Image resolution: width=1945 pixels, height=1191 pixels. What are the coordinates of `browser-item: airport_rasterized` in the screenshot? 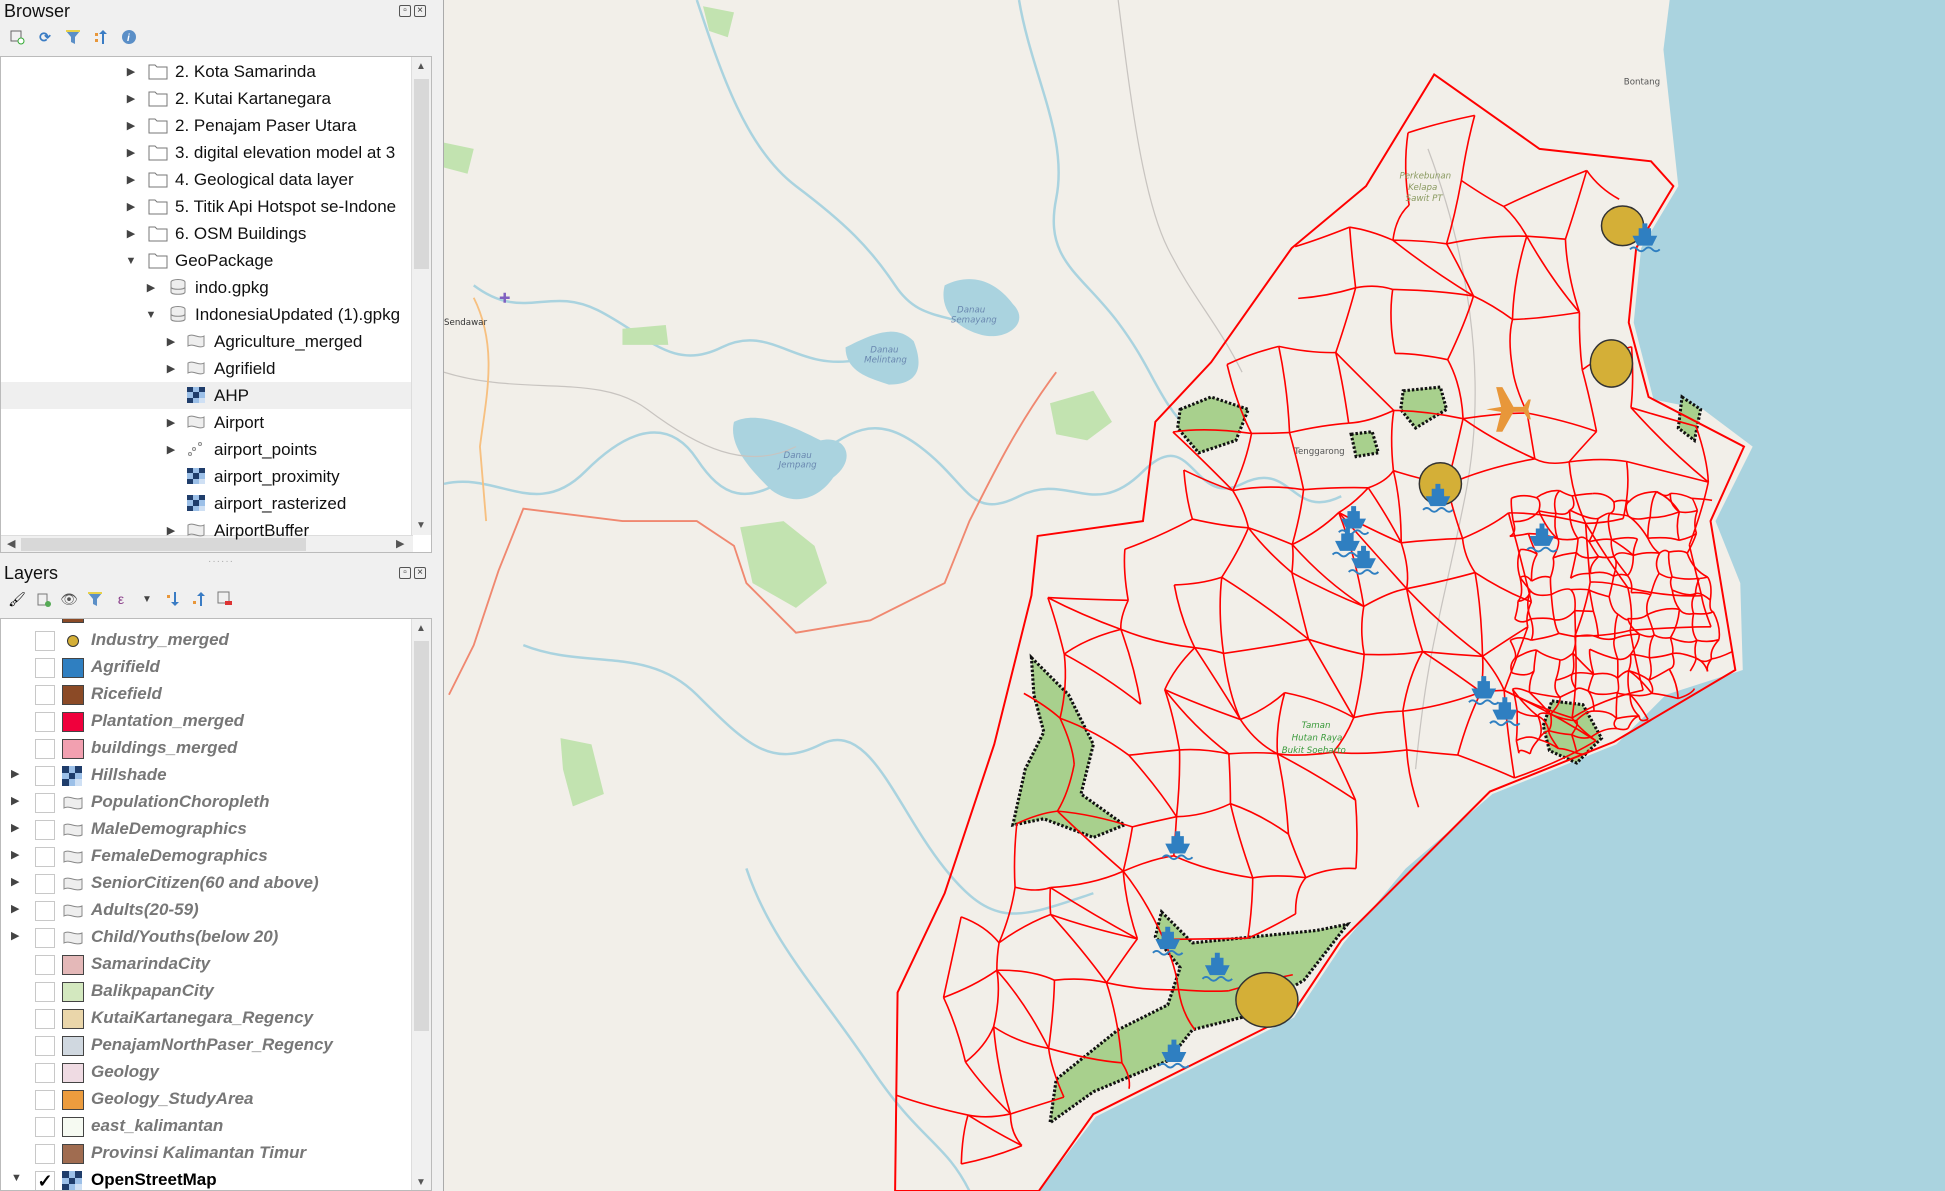 It's located at (206, 503).